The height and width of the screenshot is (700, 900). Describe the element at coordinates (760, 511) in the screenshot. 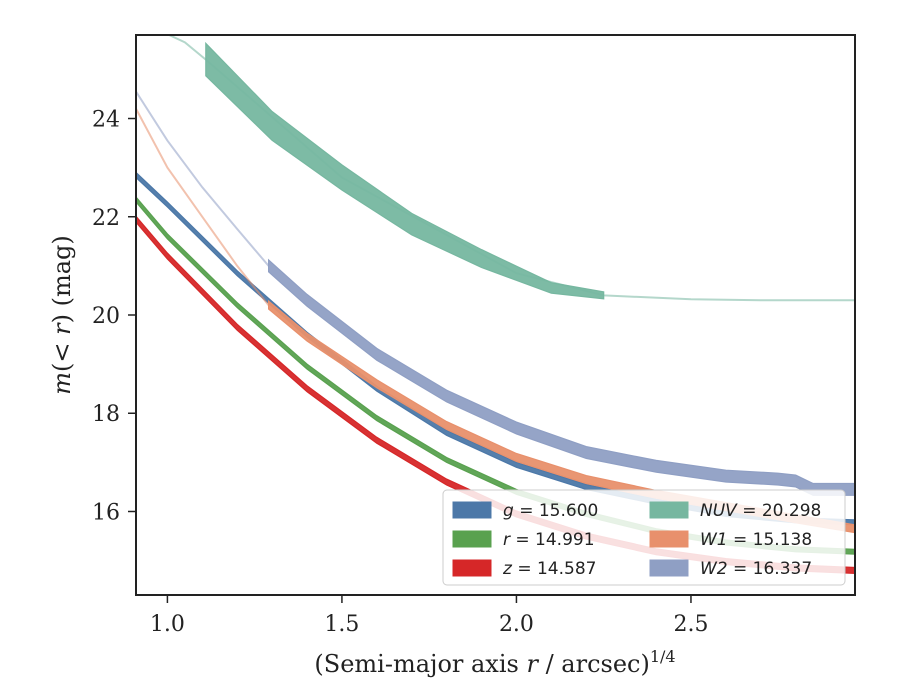

I see `legend-label: NUV = 20.298` at that location.